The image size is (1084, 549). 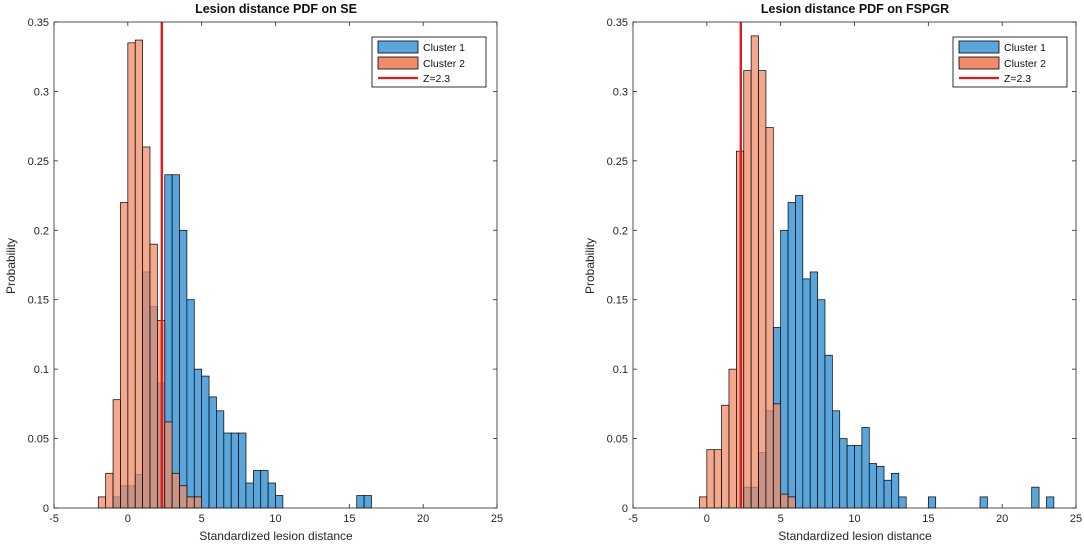 I want to click on x-axis-label: Standardized lesion distance, so click(x=276, y=536).